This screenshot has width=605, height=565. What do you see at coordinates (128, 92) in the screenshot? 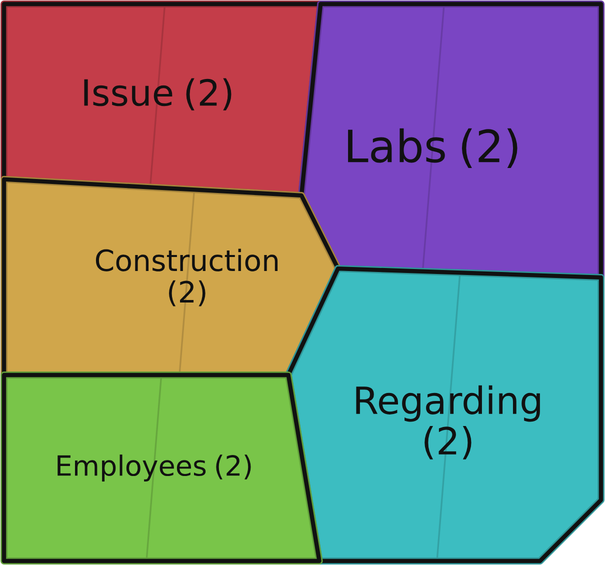
I see `category-label: Issue` at bounding box center [128, 92].